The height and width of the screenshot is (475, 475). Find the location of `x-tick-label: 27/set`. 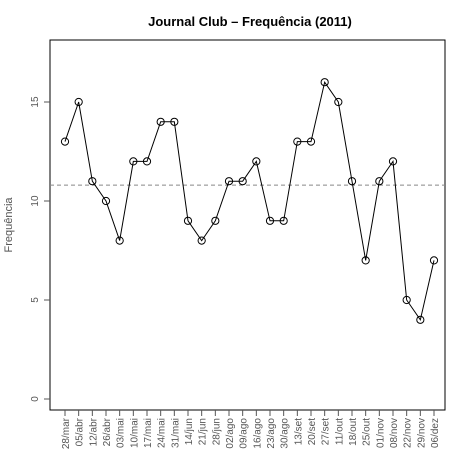

x-tick-label: 27/set is located at coordinates (326, 431).